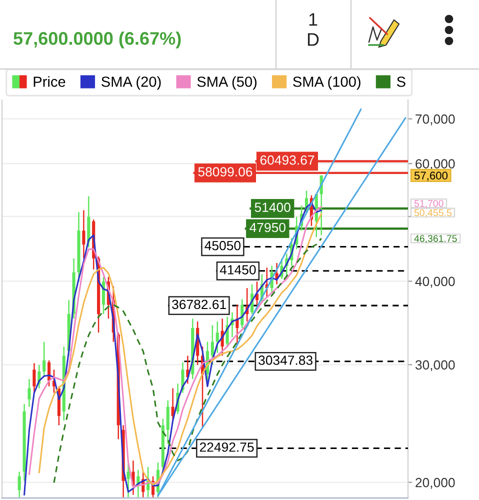 This screenshot has width=479, height=500. I want to click on ref-line-label: 51400, so click(272, 207).